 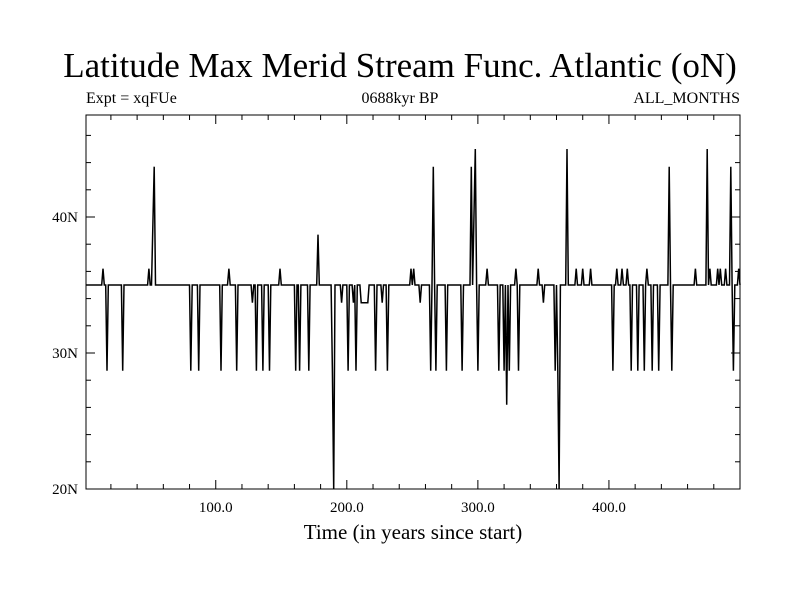 I want to click on x-tick-label: 300.0, so click(x=478, y=508).